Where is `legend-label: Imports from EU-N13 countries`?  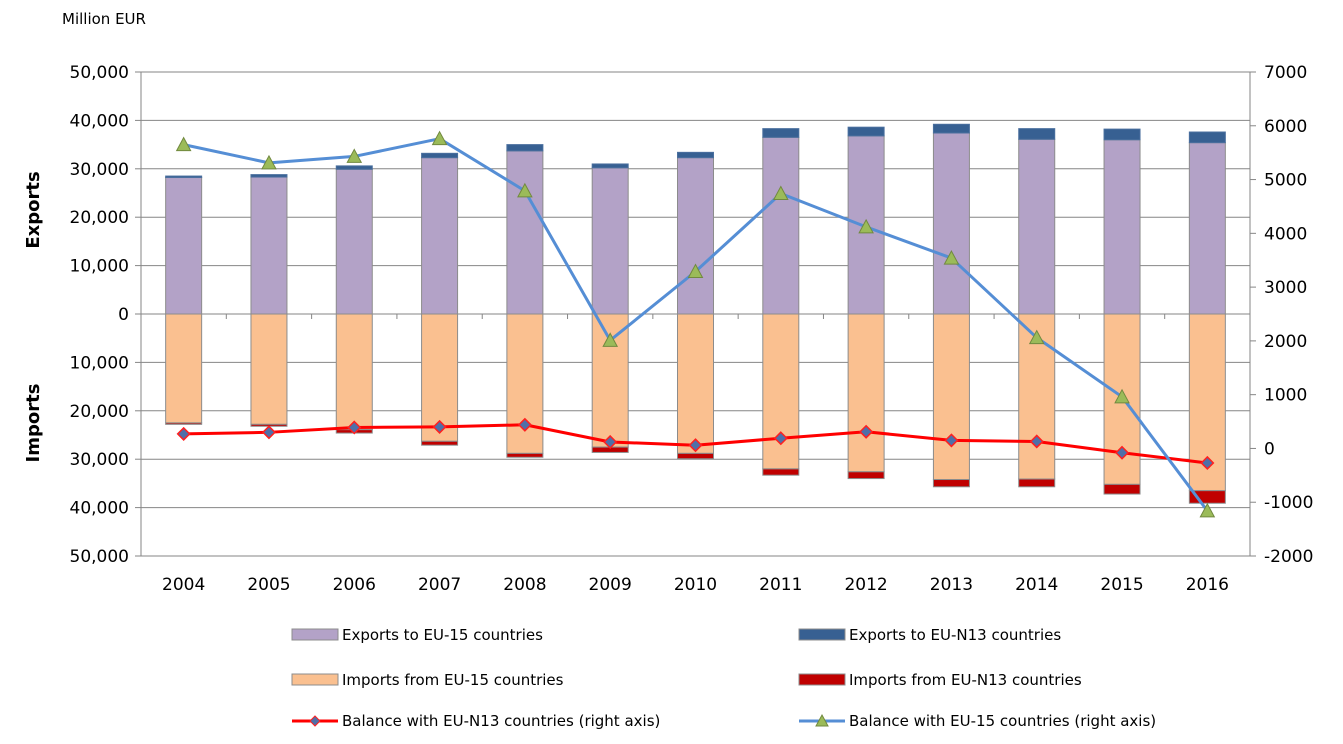
legend-label: Imports from EU-N13 countries is located at coordinates (965, 680).